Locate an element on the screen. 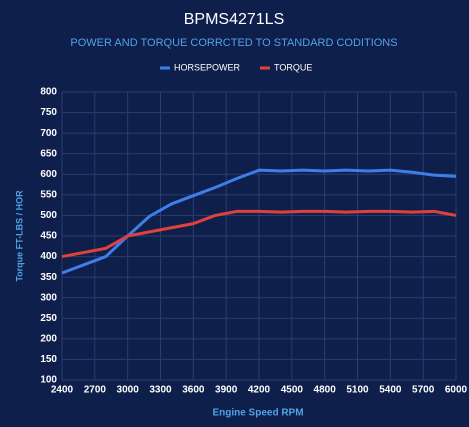 The height and width of the screenshot is (427, 469). legend-label: TORQUE is located at coordinates (293, 67).